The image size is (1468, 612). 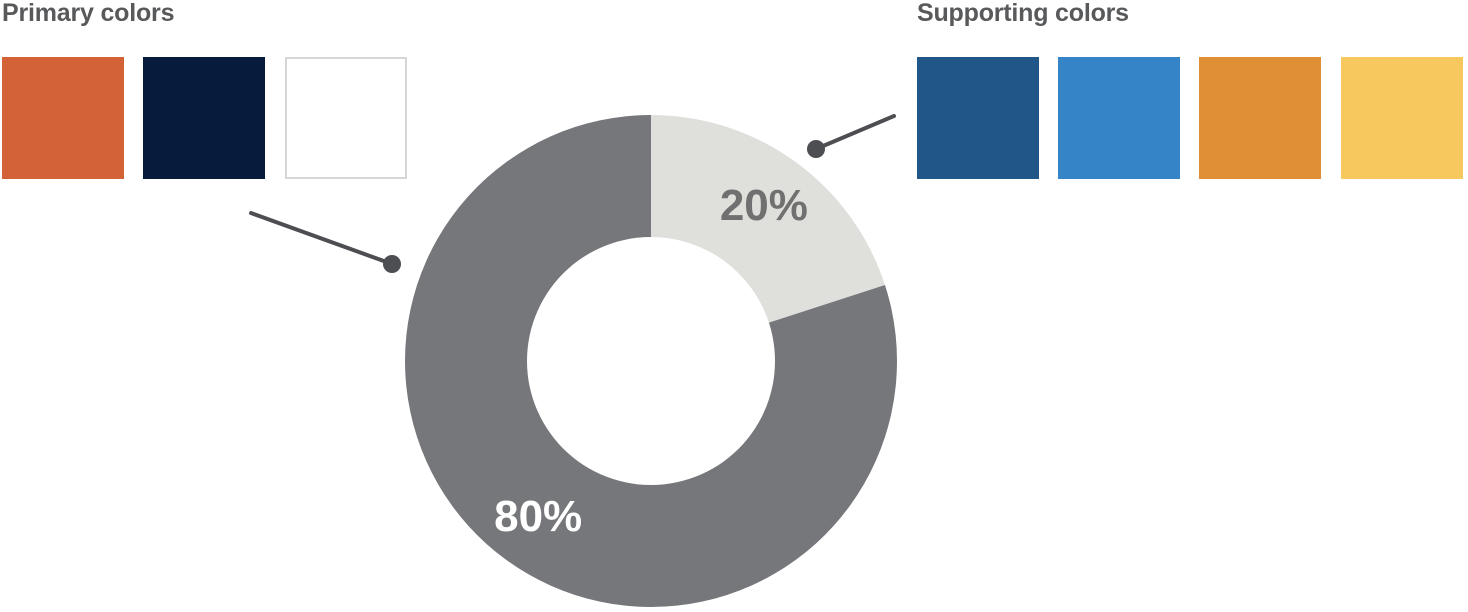 What do you see at coordinates (346, 118) in the screenshot?
I see `primary-swatch-white` at bounding box center [346, 118].